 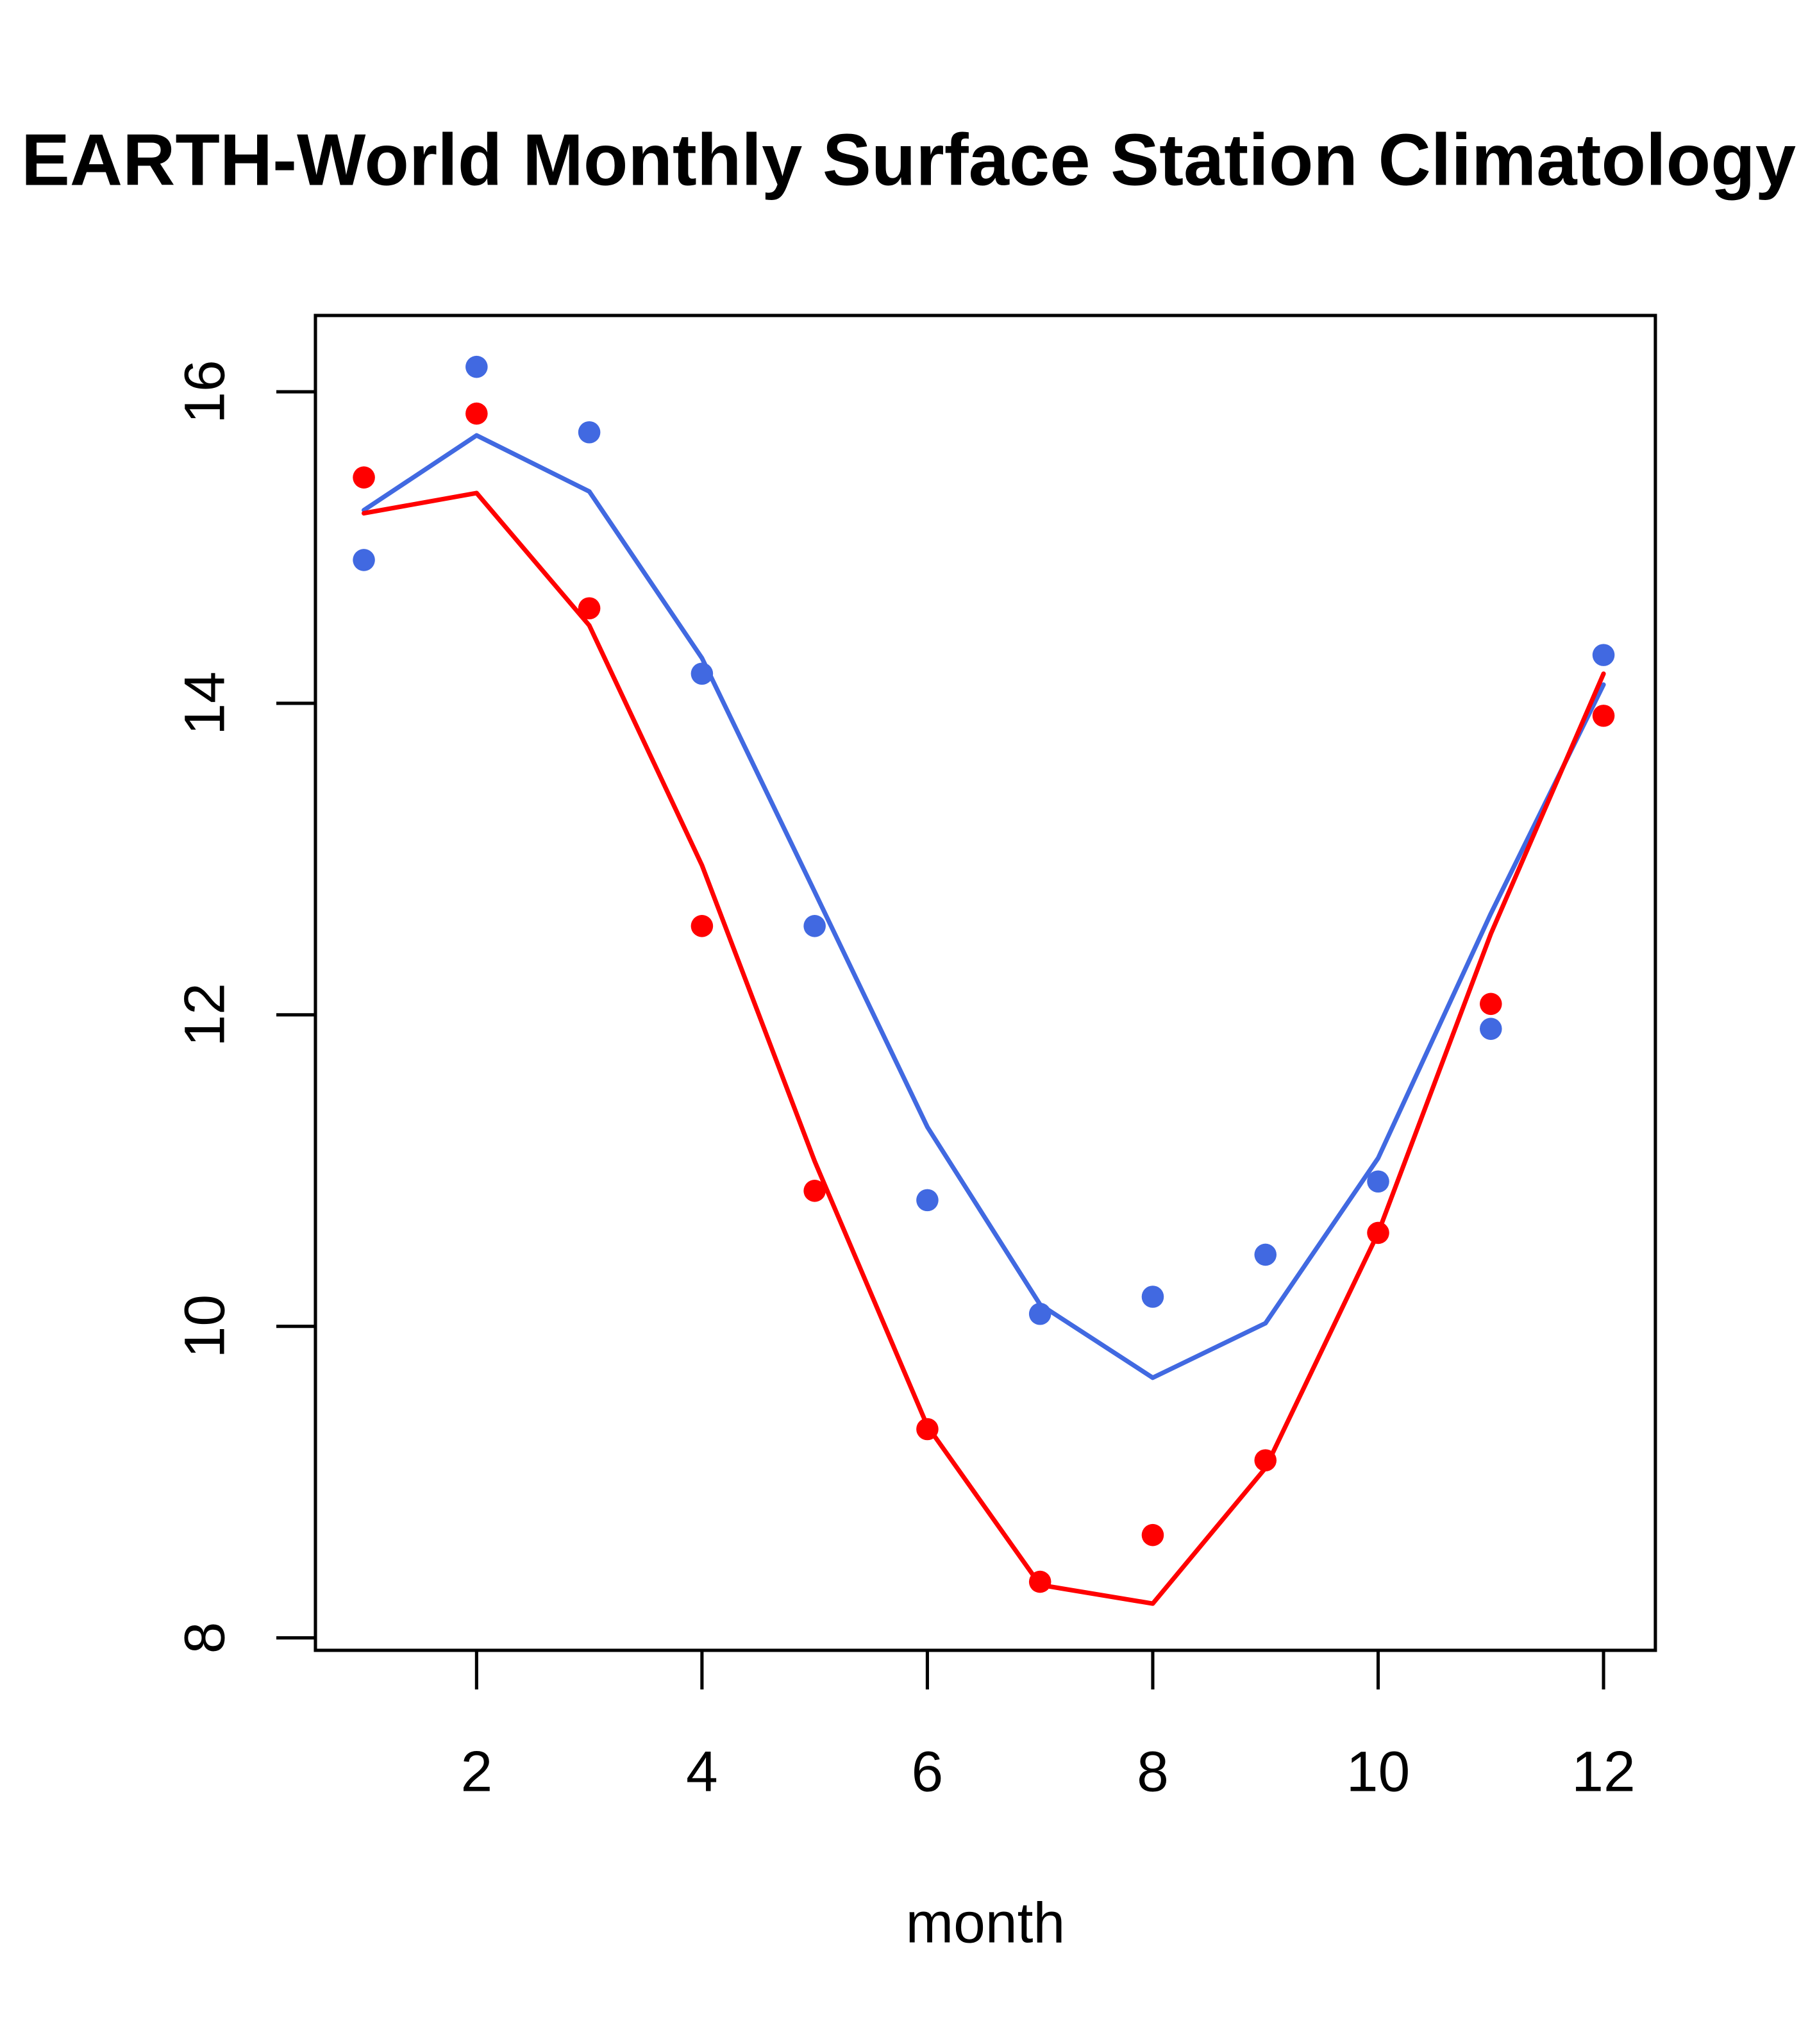 I want to click on y-tick-label: 16, so click(x=204, y=391).